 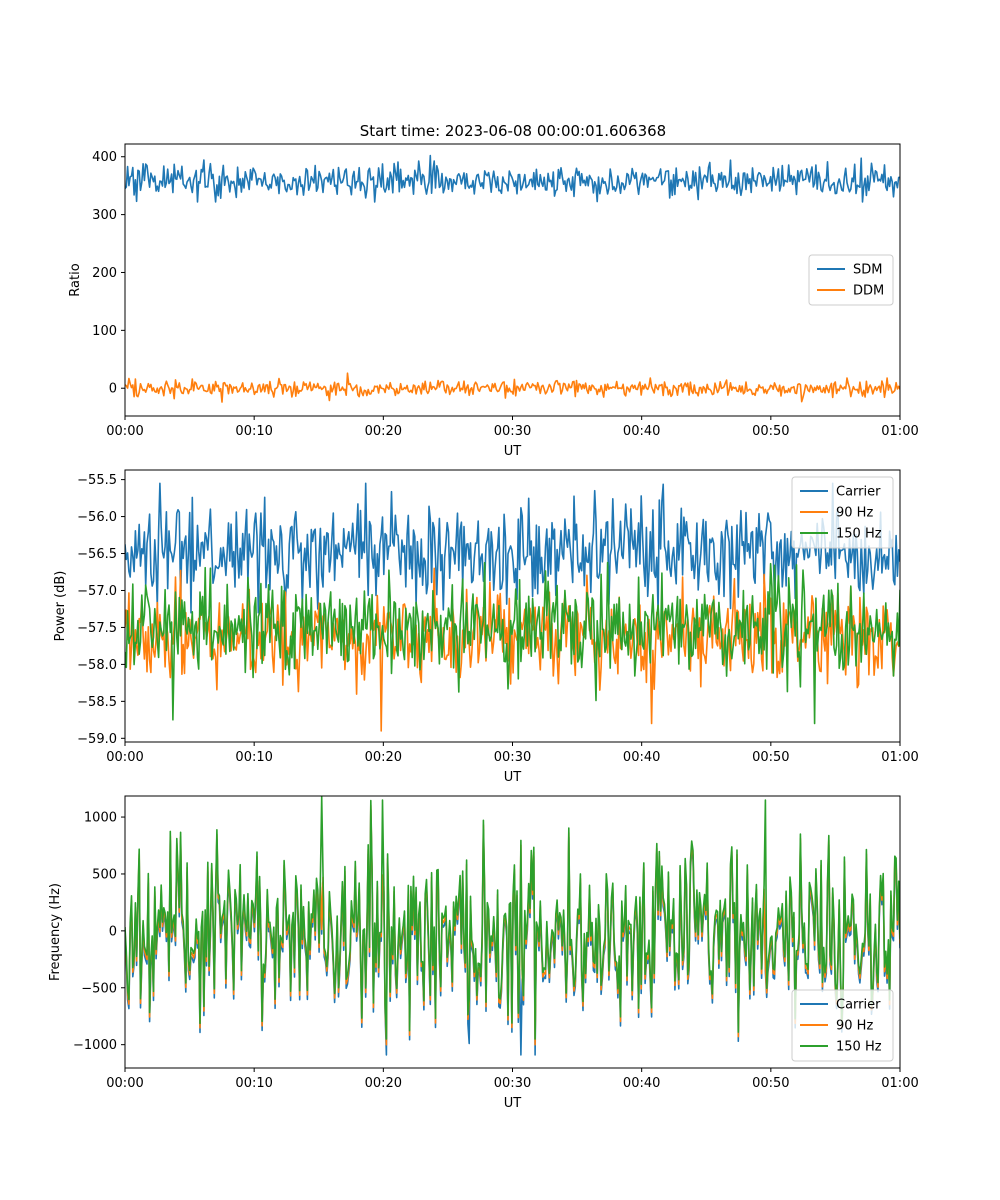 I want to click on y-tick-label: −58.5, so click(x=97, y=702).